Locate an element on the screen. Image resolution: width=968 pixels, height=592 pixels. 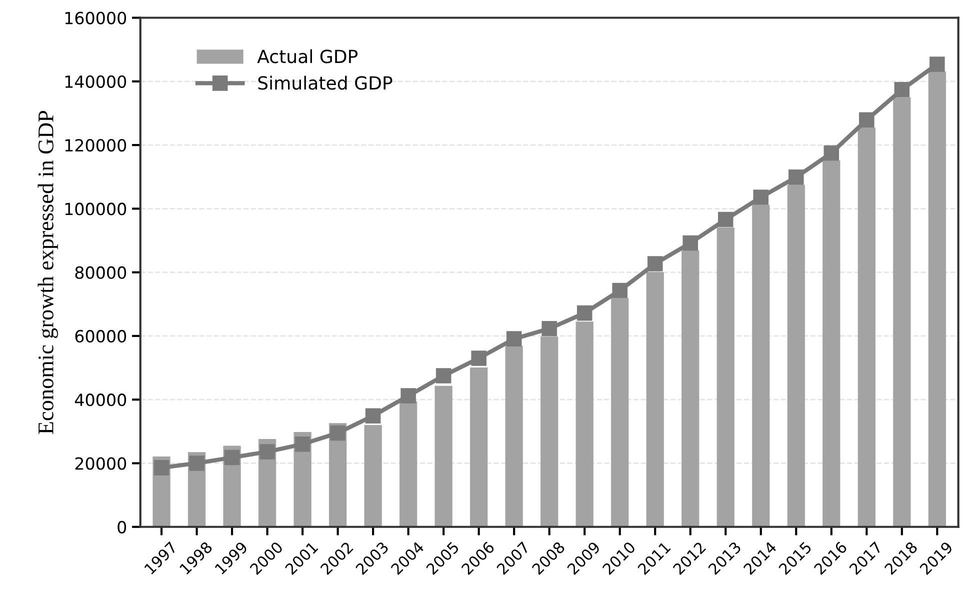
y-tick-label: 40000 is located at coordinates (100, 400).